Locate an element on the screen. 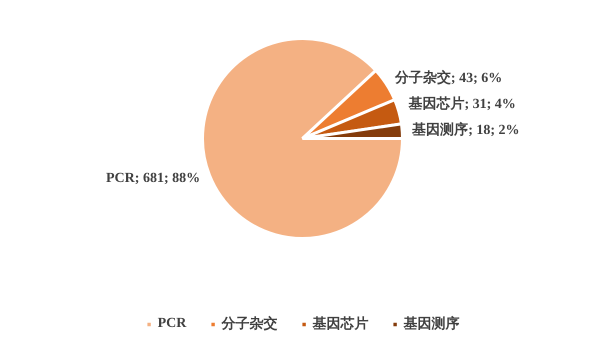 This screenshot has width=604, height=345. data-label: 基因测序; 18; 2% is located at coordinates (465, 129).